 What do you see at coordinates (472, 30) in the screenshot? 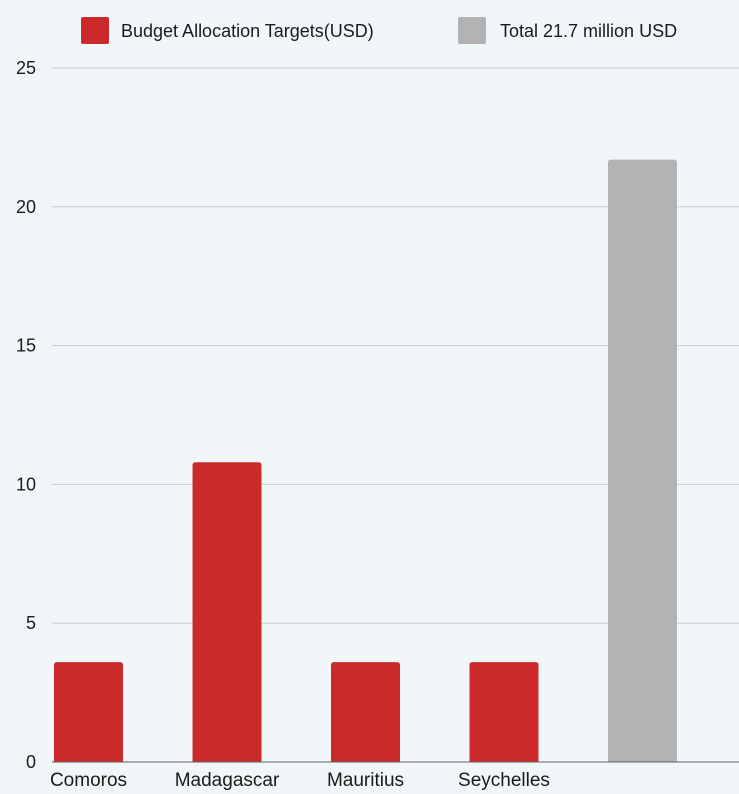
I see `legend-swatch-total` at bounding box center [472, 30].